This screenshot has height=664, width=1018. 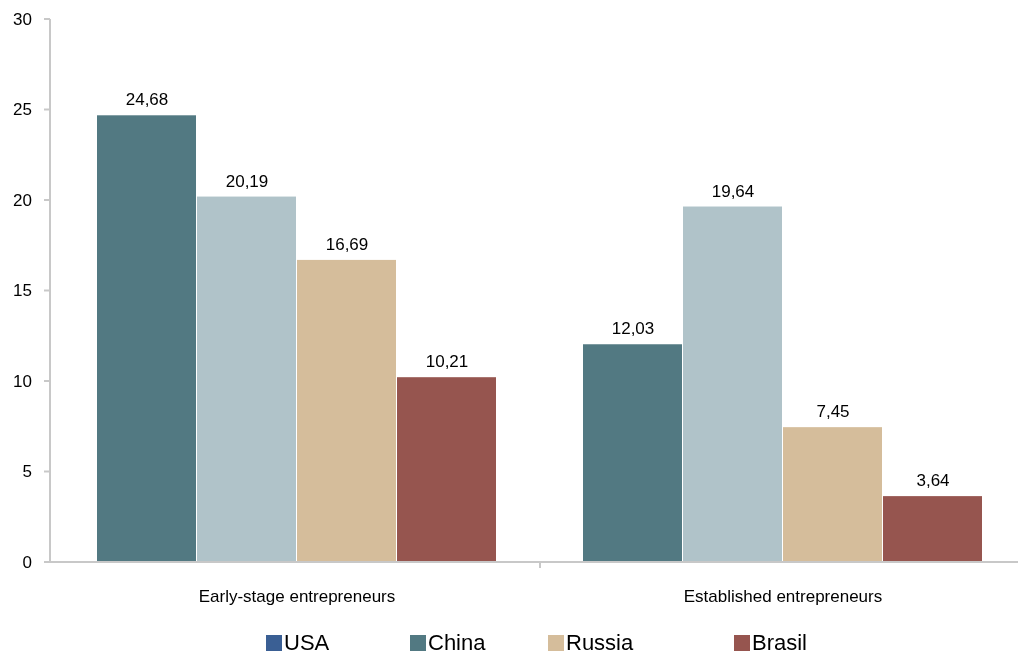 What do you see at coordinates (347, 244) in the screenshot?
I see `data-label: 16,69` at bounding box center [347, 244].